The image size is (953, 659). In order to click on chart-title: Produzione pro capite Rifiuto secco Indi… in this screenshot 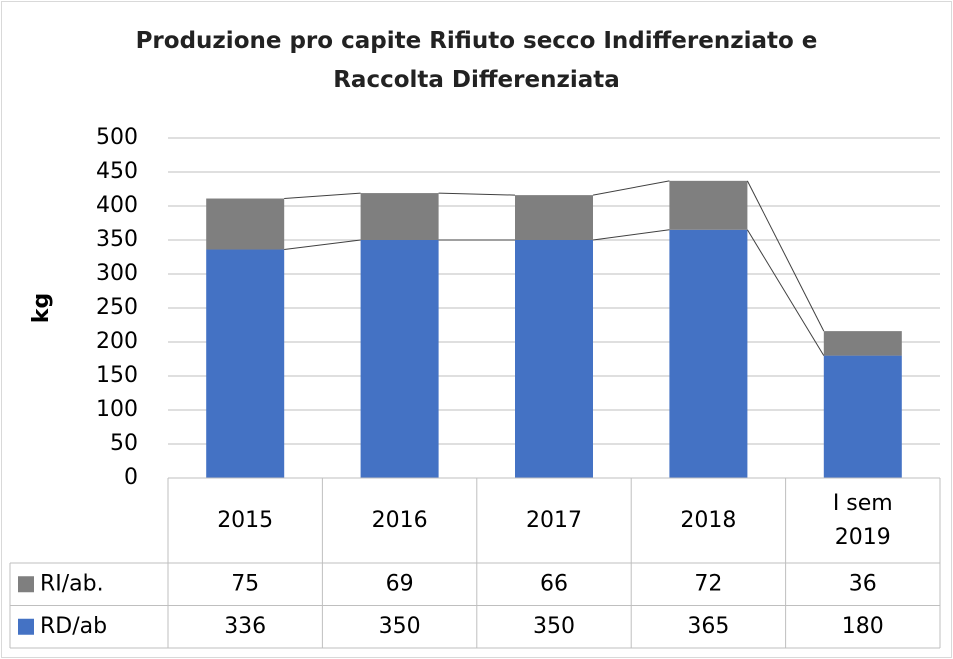, I will do `click(476, 60)`.